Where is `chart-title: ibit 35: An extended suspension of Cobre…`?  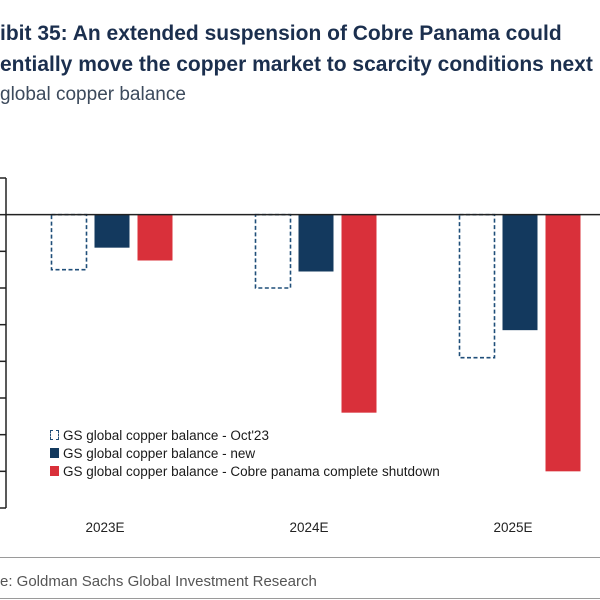 chart-title: ibit 35: An extended suspension of Cobre… is located at coordinates (300, 49).